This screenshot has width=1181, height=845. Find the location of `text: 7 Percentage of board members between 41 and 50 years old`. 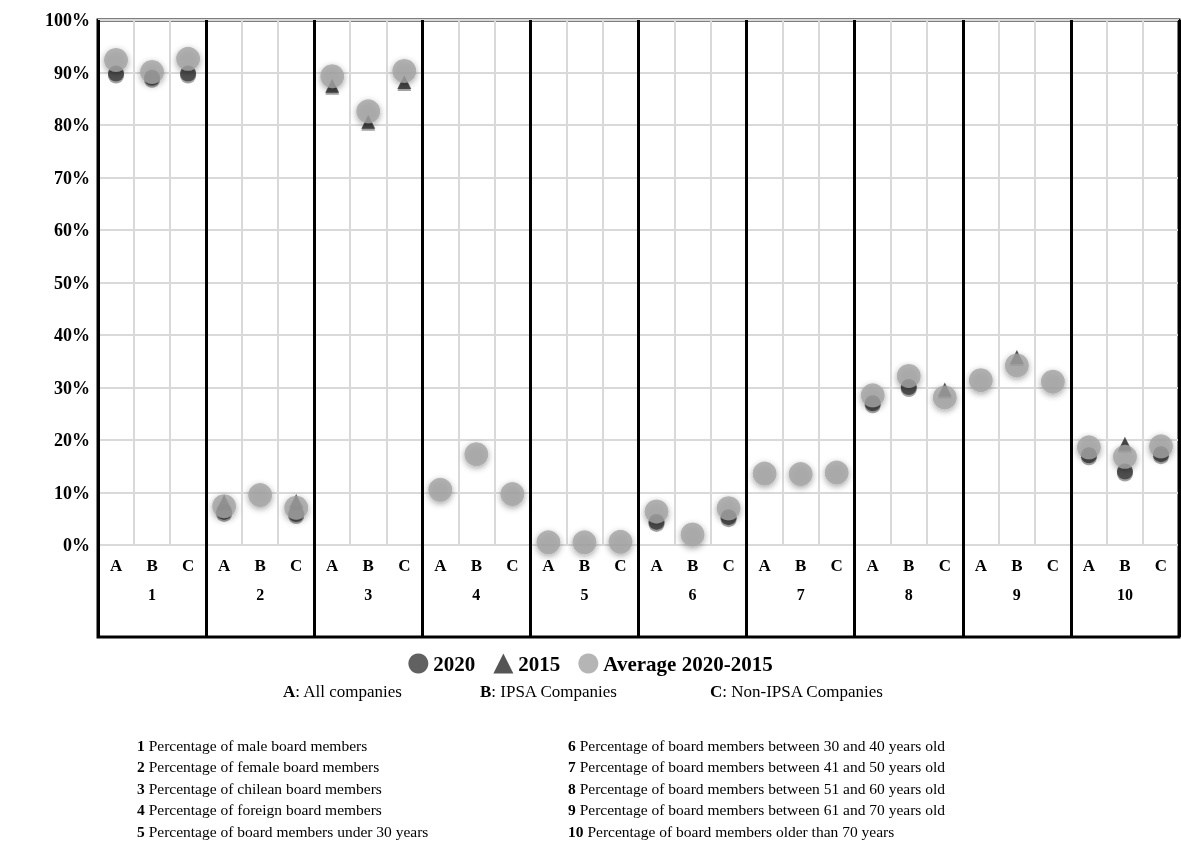

text: 7 Percentage of board members between 41 and 50 years old is located at coordinates (757, 766).